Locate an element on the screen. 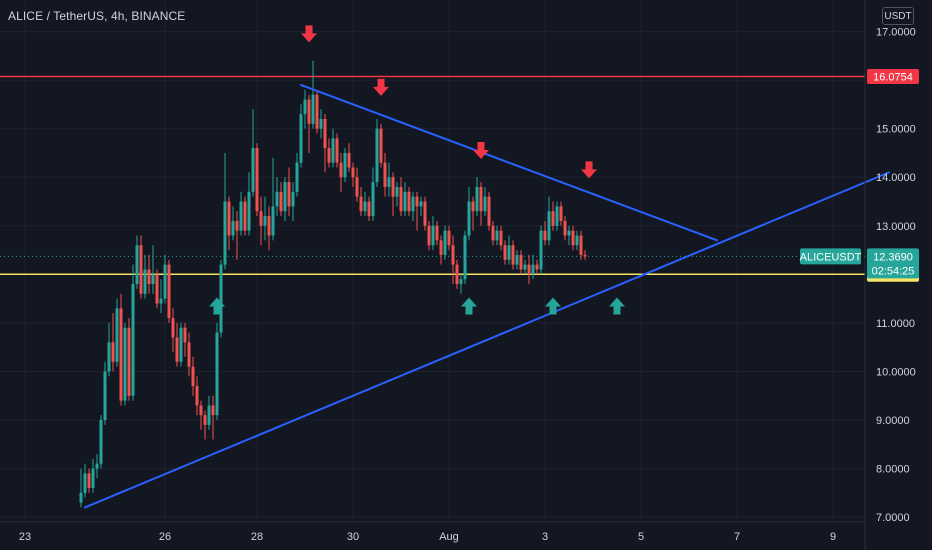 The image size is (932, 550). time-tick-label: 3 is located at coordinates (545, 537).